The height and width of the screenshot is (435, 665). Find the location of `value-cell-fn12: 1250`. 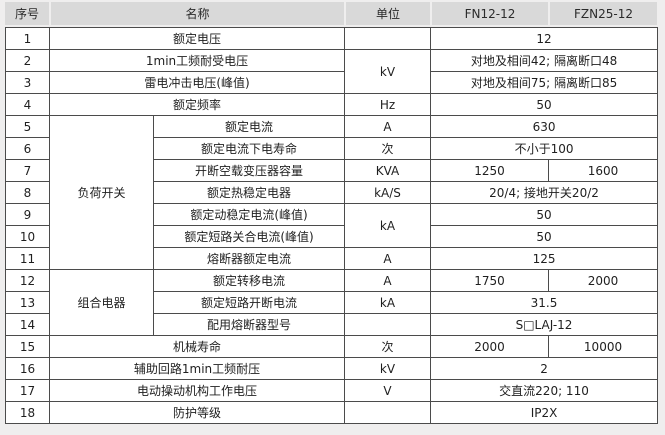

value-cell-fn12: 1250 is located at coordinates (490, 170).